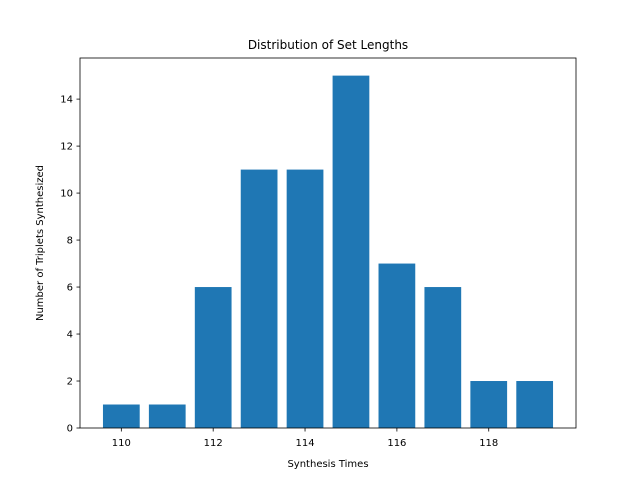 The height and width of the screenshot is (480, 640). I want to click on x-tick-label-118: 118, so click(488, 443).